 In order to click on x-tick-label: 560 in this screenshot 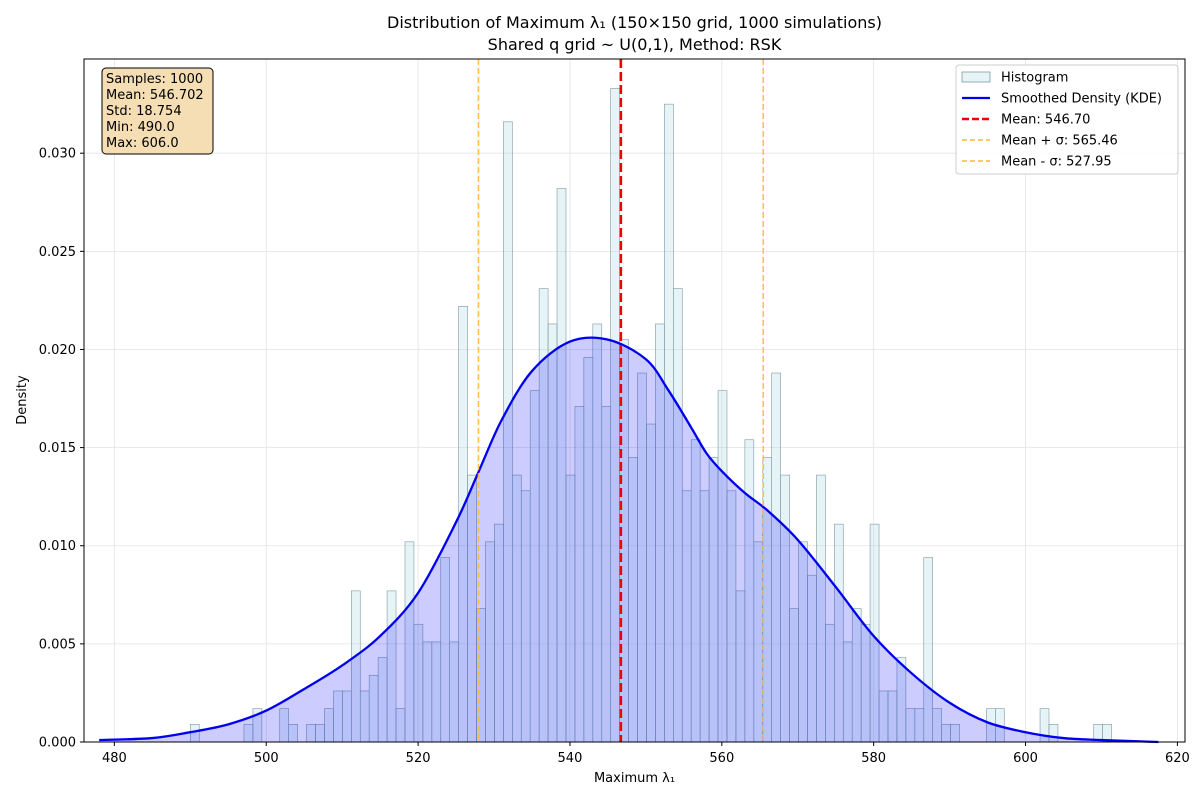, I will do `click(721, 758)`.